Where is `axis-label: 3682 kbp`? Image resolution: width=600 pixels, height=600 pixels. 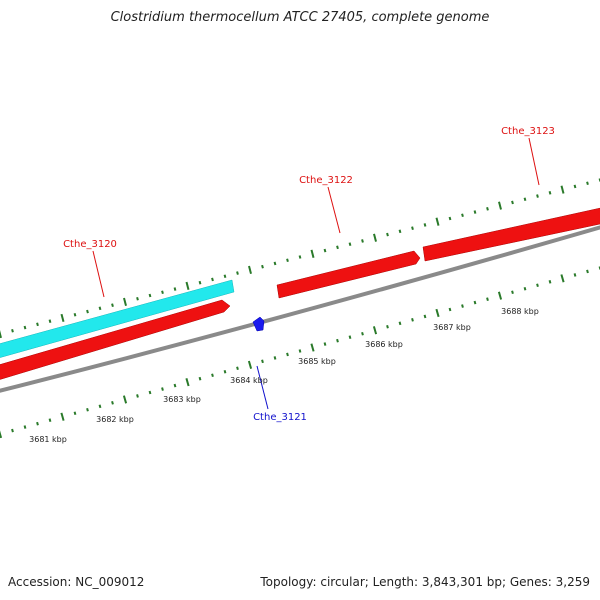 axis-label: 3682 kbp is located at coordinates (115, 419).